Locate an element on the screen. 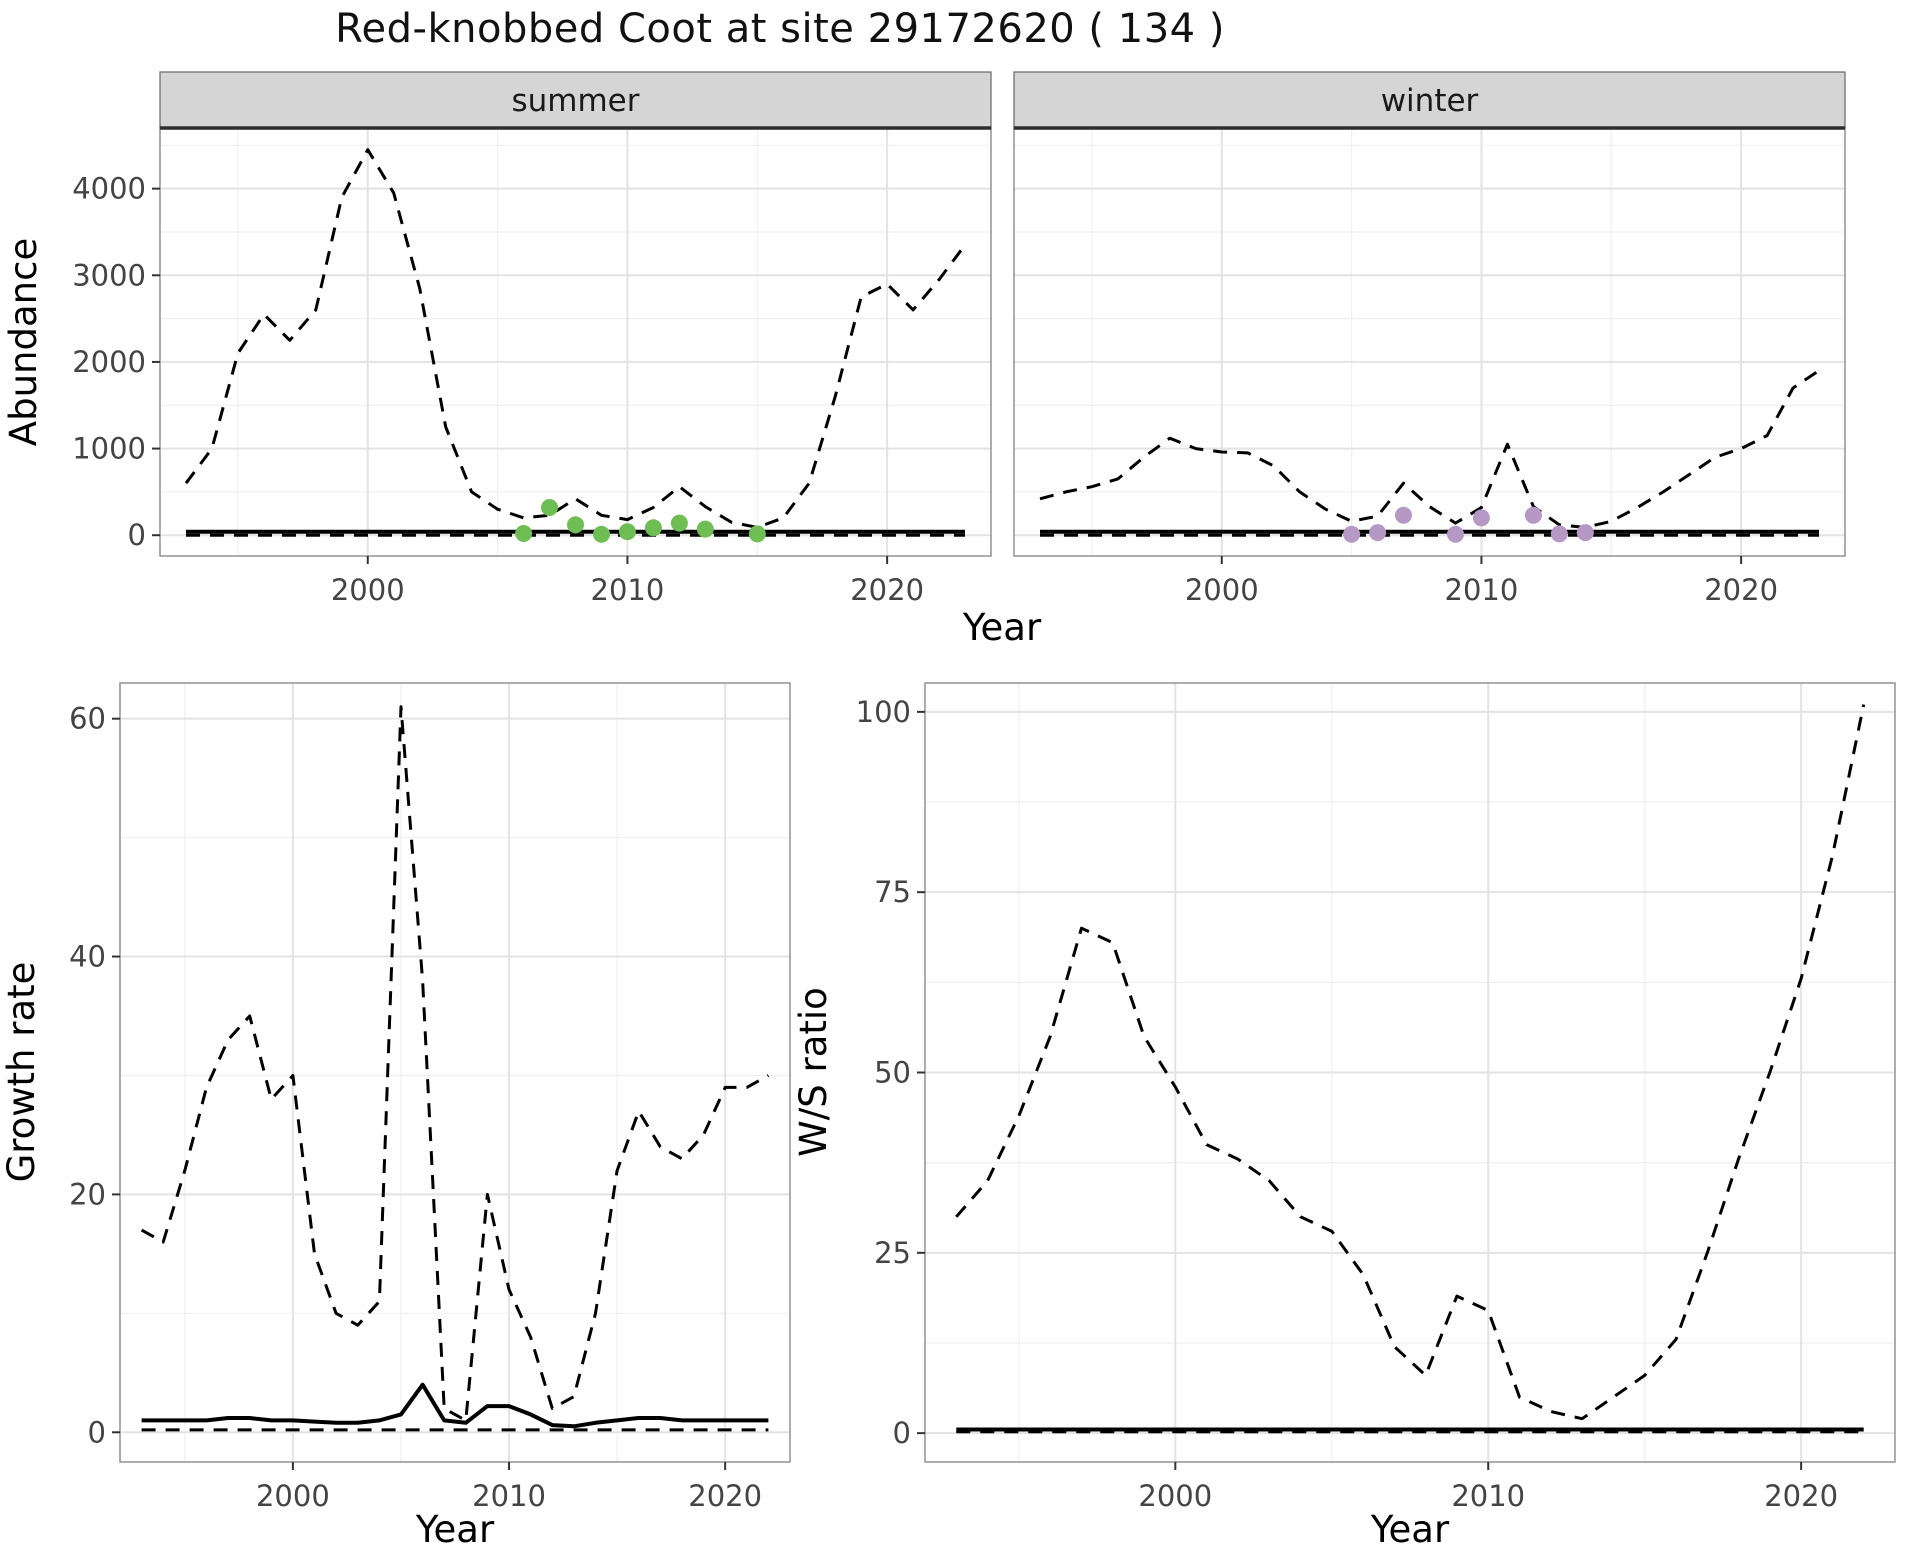 The height and width of the screenshot is (1560, 1920). y-tick-label: 2000 is located at coordinates (109, 362).